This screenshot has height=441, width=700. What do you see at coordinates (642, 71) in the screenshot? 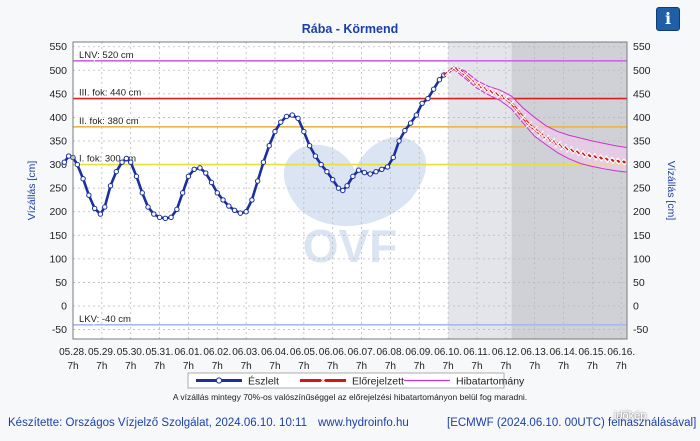
I see `y-tick-right-11: 500` at bounding box center [642, 71].